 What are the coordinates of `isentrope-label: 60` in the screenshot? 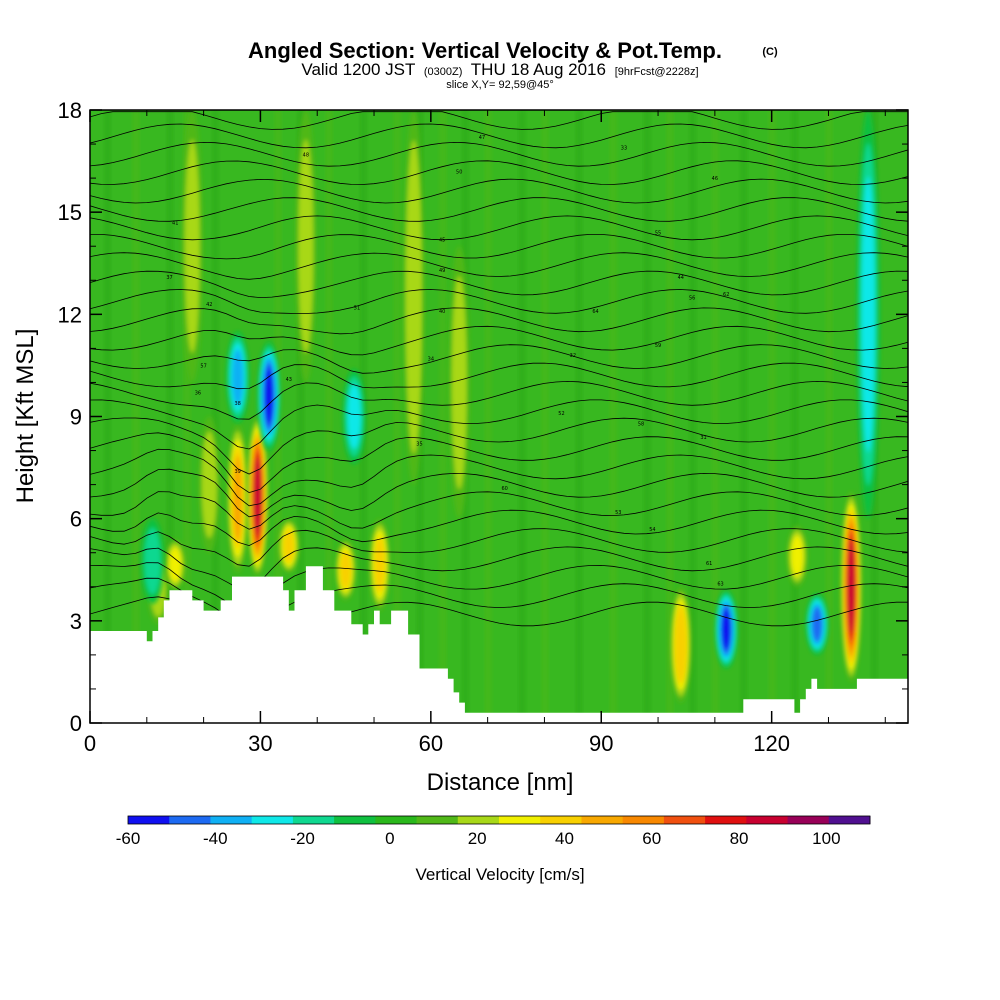 It's located at (504, 489).